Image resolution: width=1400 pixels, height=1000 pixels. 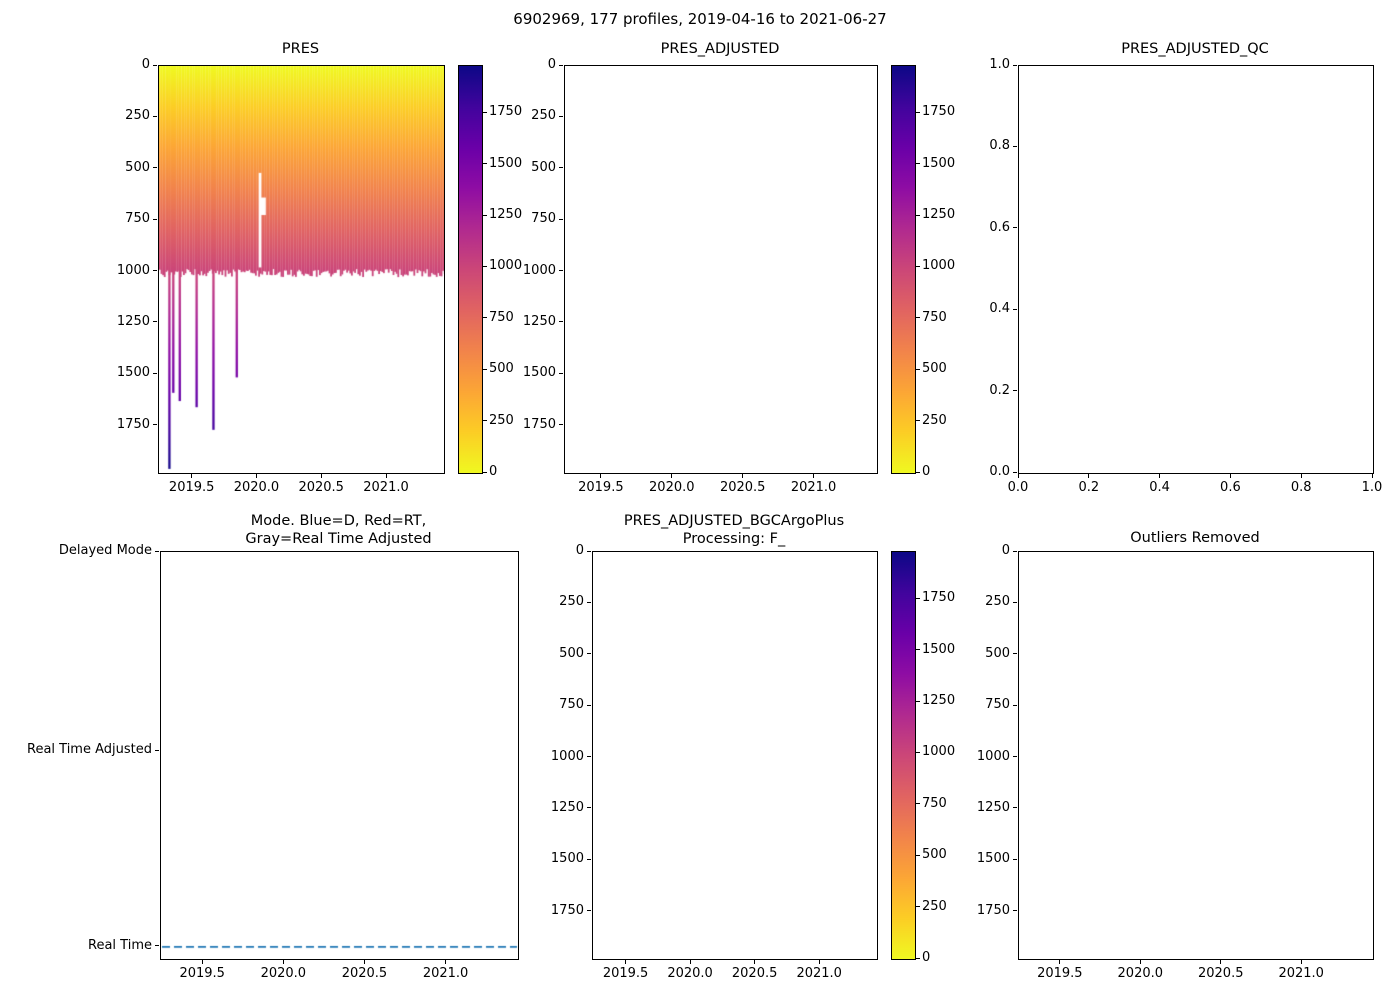 I want to click on x-tick-label: 0.6, so click(x=1230, y=487).